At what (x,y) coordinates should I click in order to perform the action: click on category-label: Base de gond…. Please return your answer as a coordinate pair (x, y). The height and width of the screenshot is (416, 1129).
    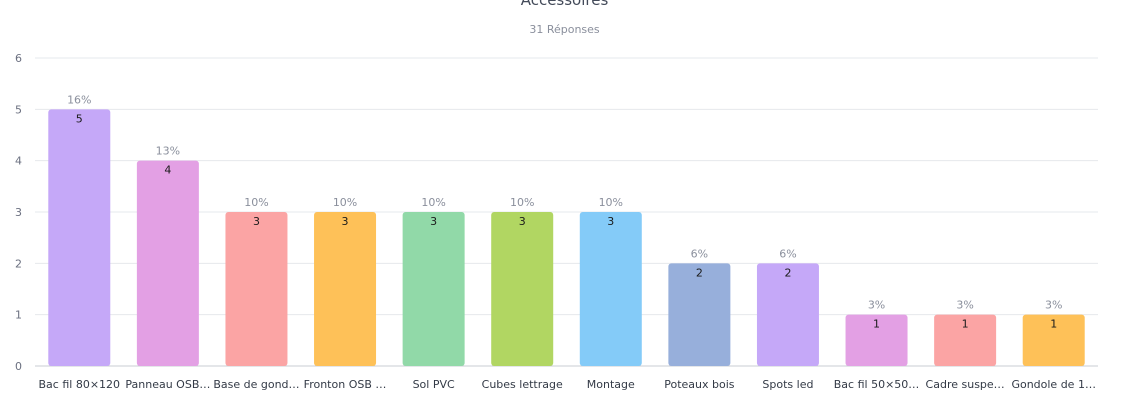
    Looking at the image, I should click on (256, 384).